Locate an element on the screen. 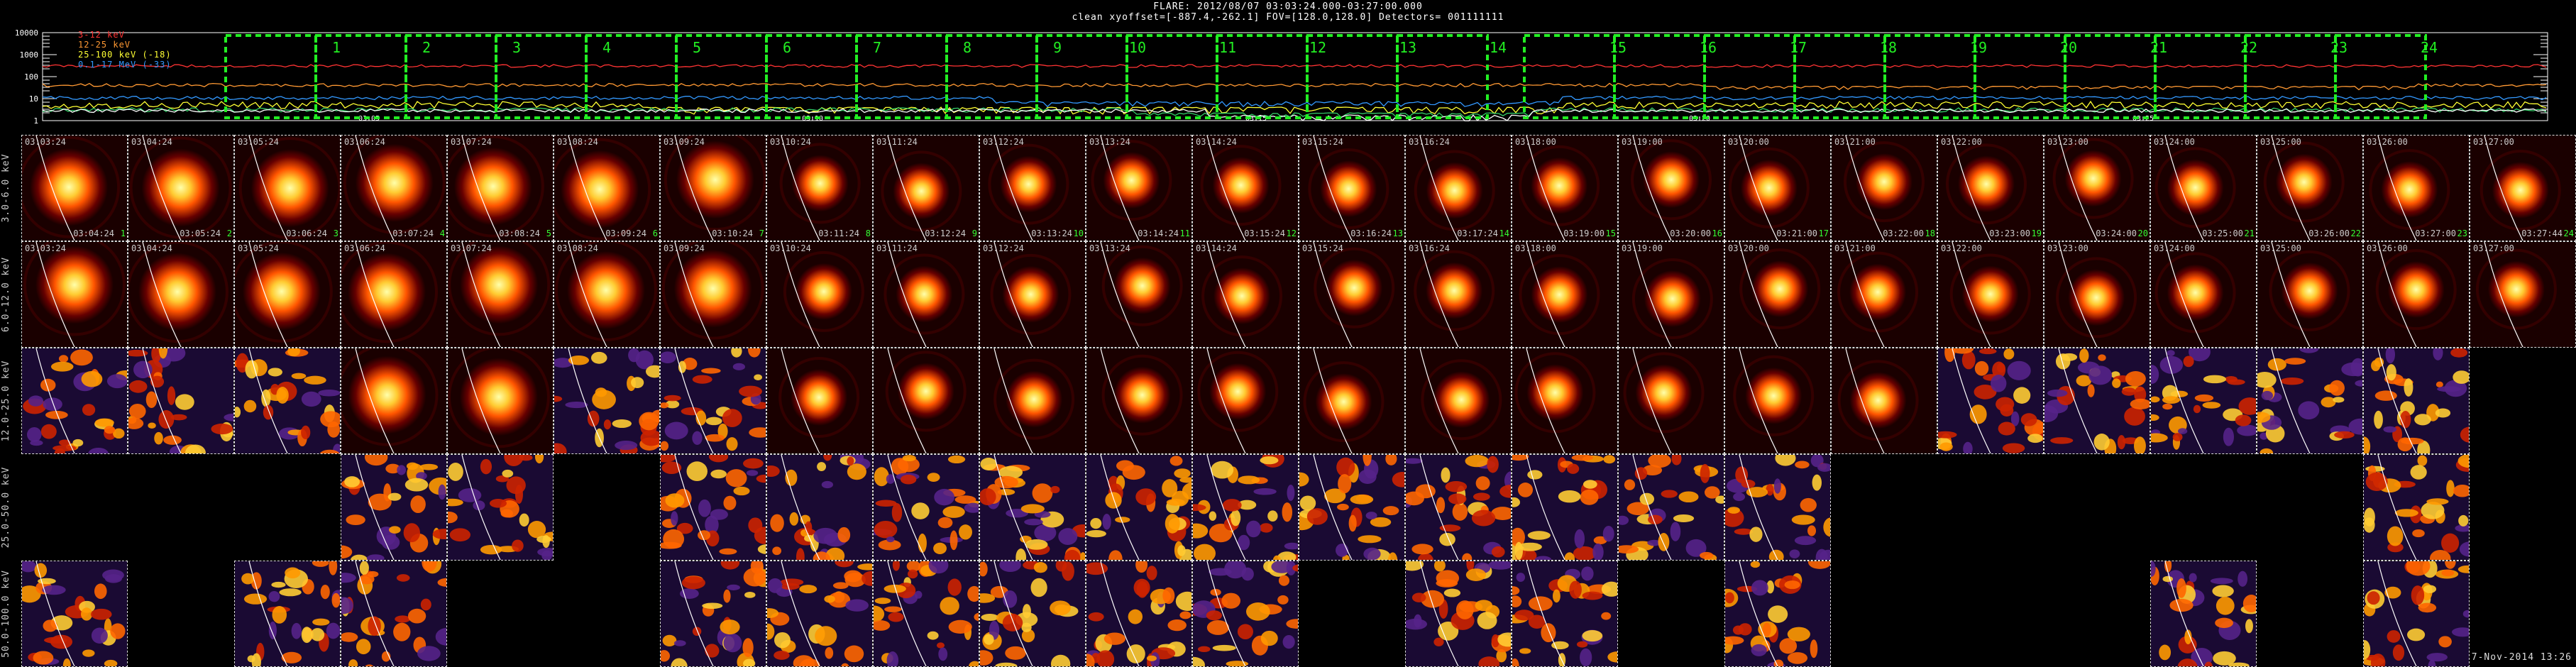 This screenshot has width=2576, height=667. image-tile: 03:20:00 is located at coordinates (1777, 294).